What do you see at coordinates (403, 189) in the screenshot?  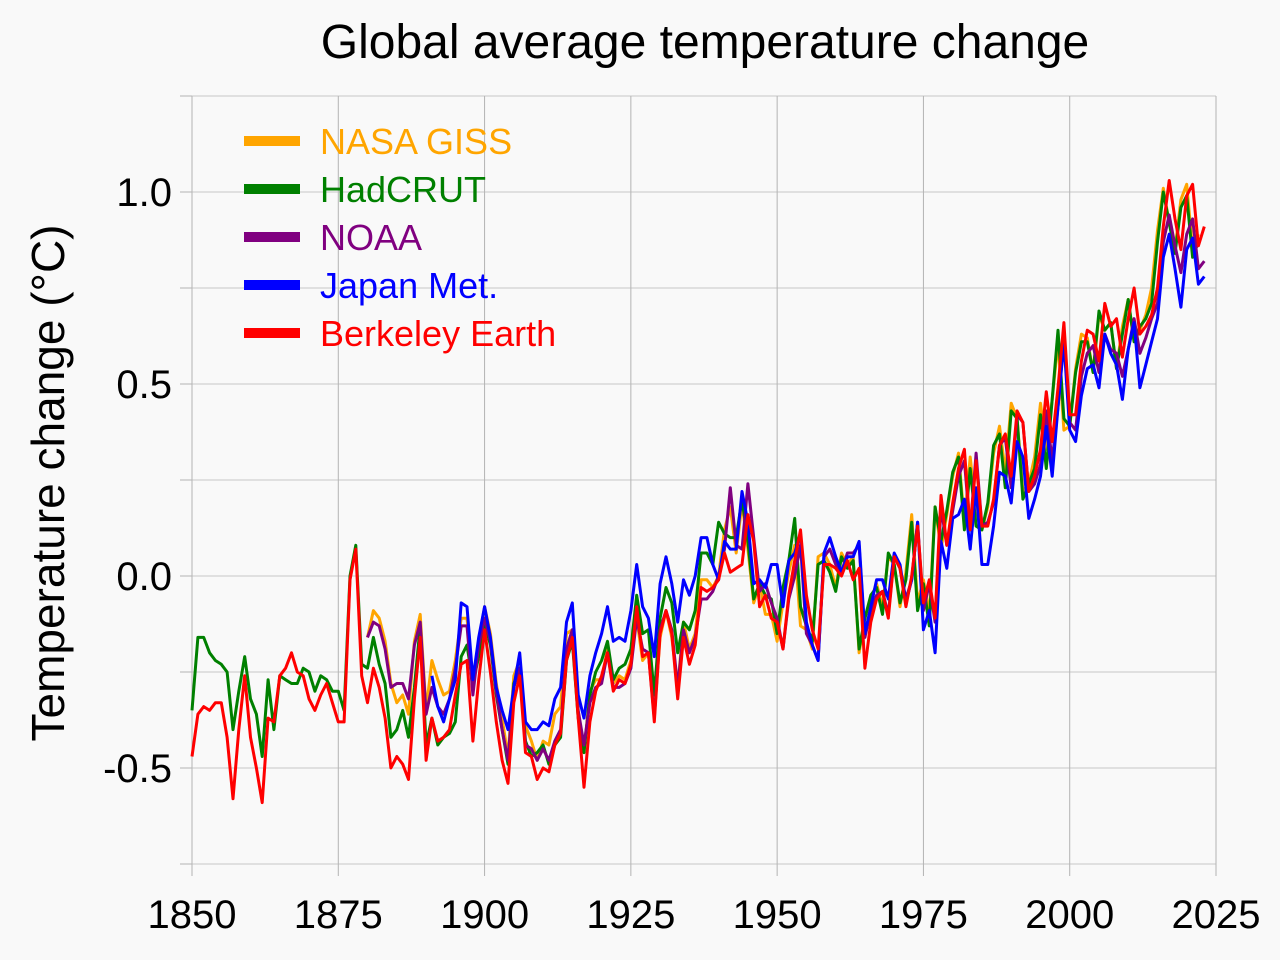 I see `legend-label: HadCRUT` at bounding box center [403, 189].